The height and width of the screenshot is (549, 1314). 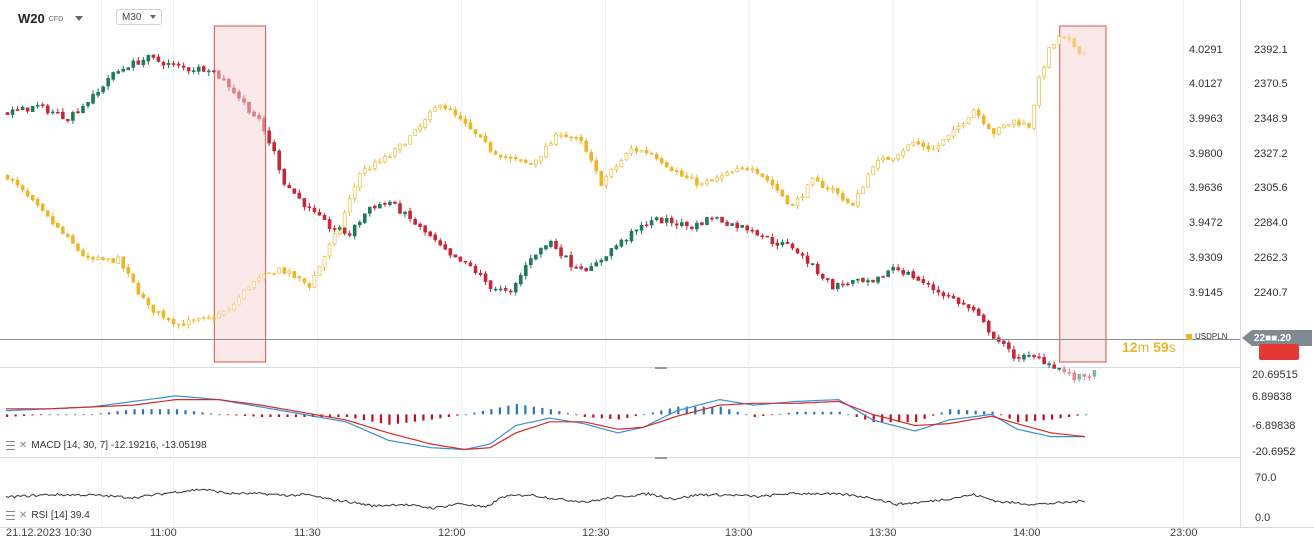 What do you see at coordinates (1184, 533) in the screenshot?
I see `time-axis-label: 23:00` at bounding box center [1184, 533].